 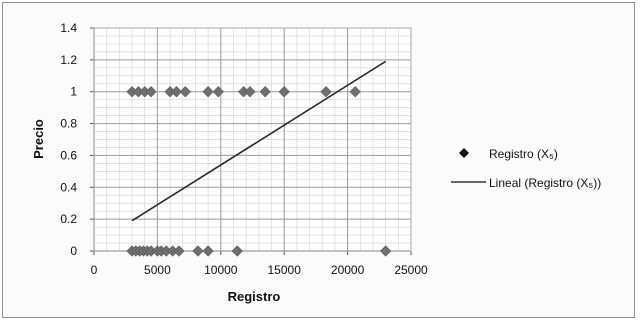 I want to click on legend-label-markers: Registro (X₅), so click(x=523, y=154).